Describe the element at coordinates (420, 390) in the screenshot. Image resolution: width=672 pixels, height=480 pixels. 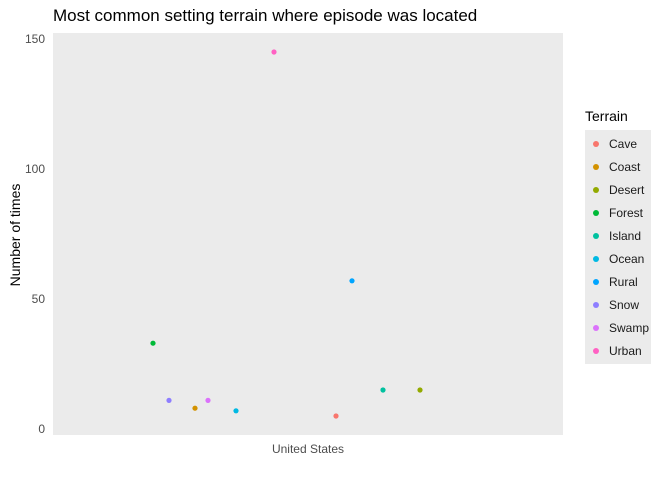
I see `data-point-desert` at that location.